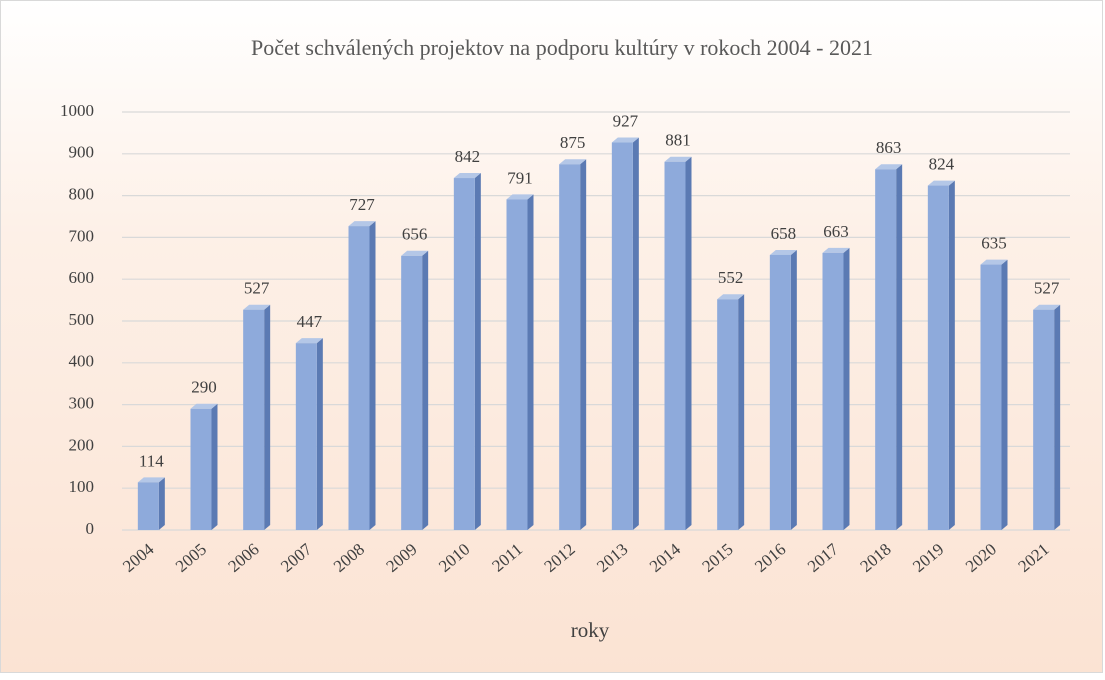 The image size is (1105, 680). I want to click on data-label: 881, so click(678, 140).